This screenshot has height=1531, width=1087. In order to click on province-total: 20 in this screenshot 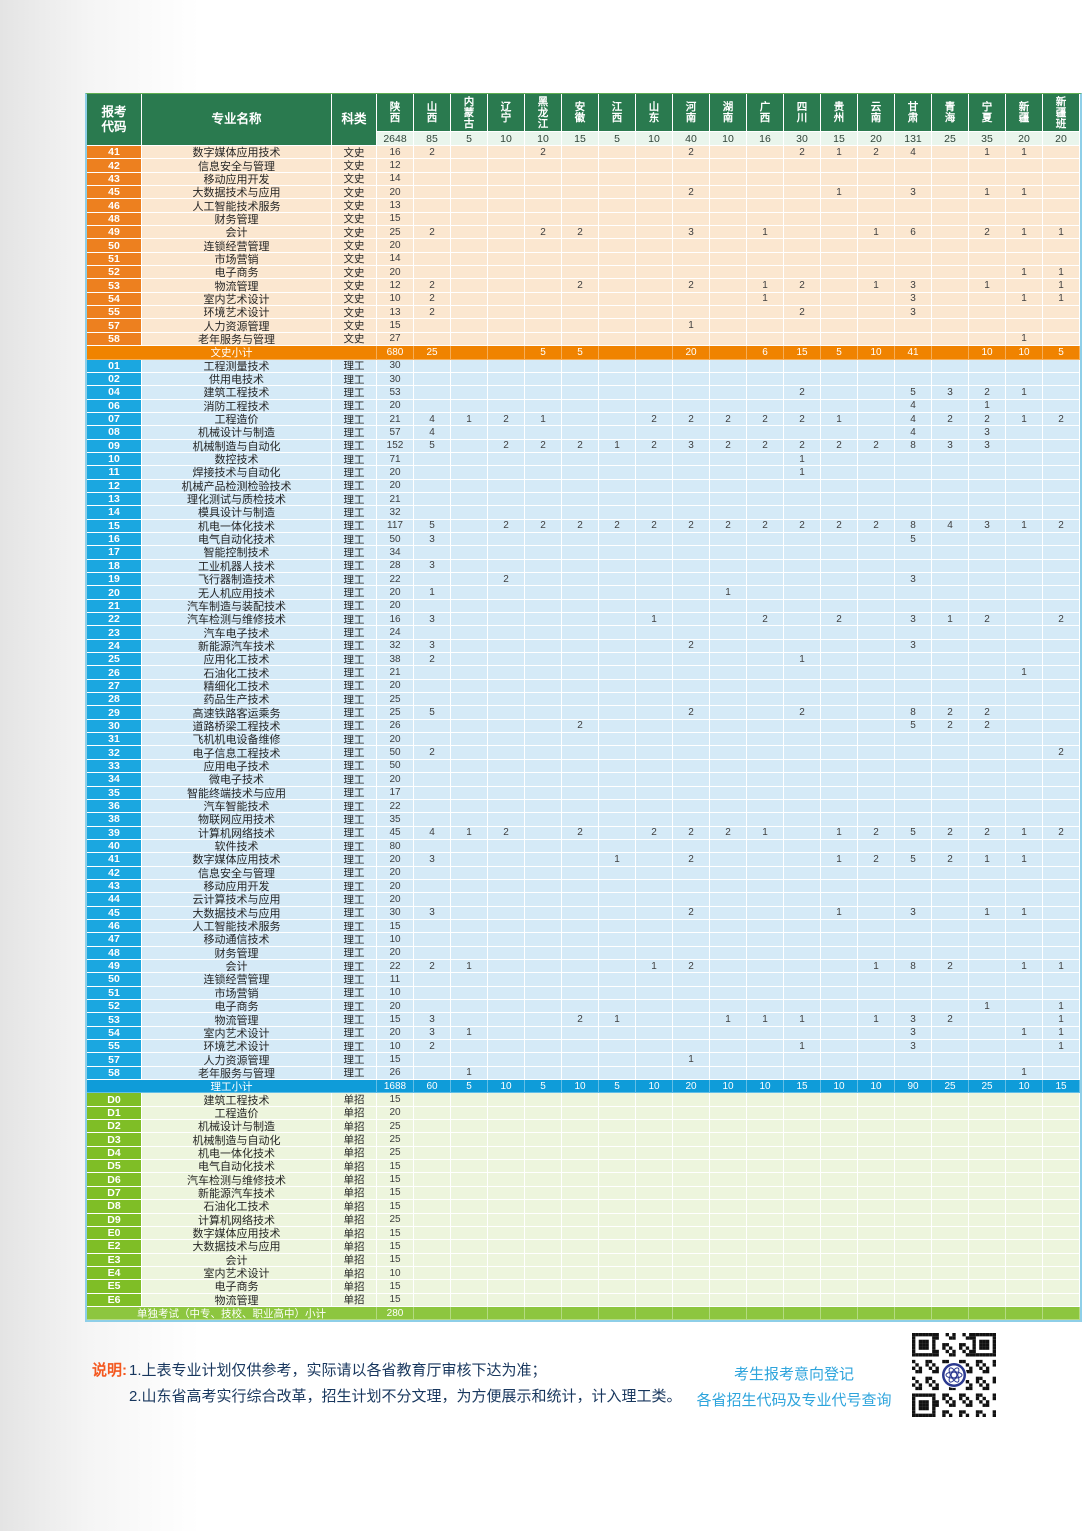, I will do `click(1061, 139)`.